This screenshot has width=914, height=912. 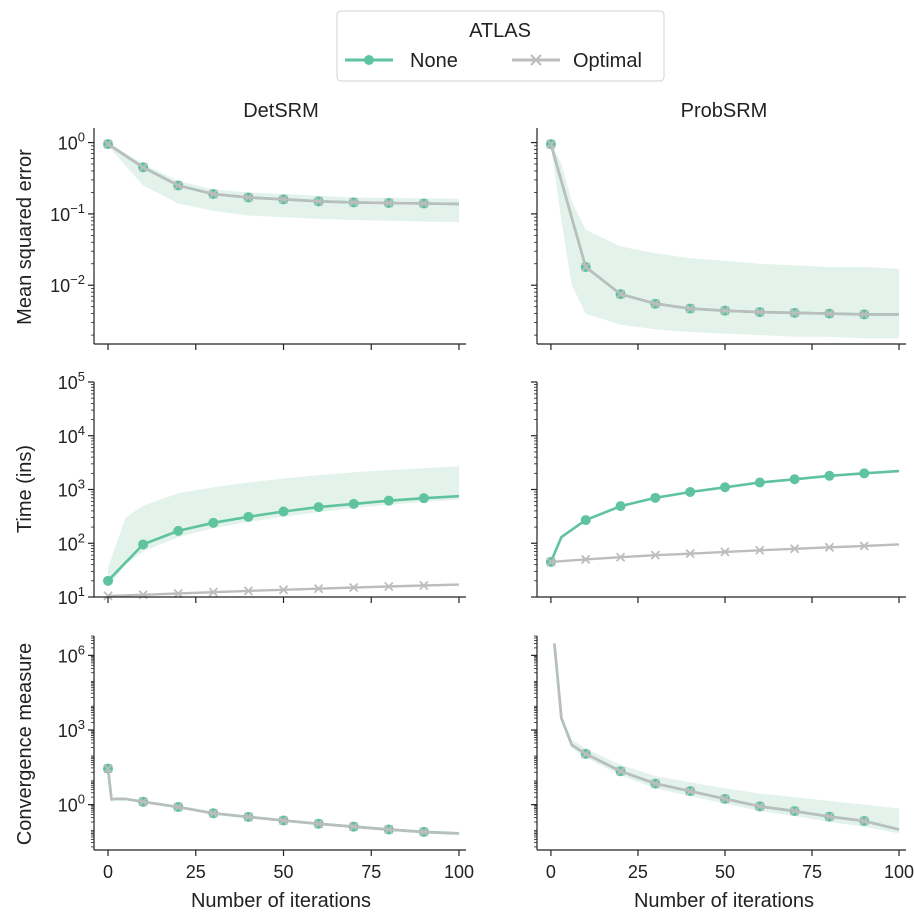 I want to click on y-tick-label: 10¹, so click(x=71, y=596).